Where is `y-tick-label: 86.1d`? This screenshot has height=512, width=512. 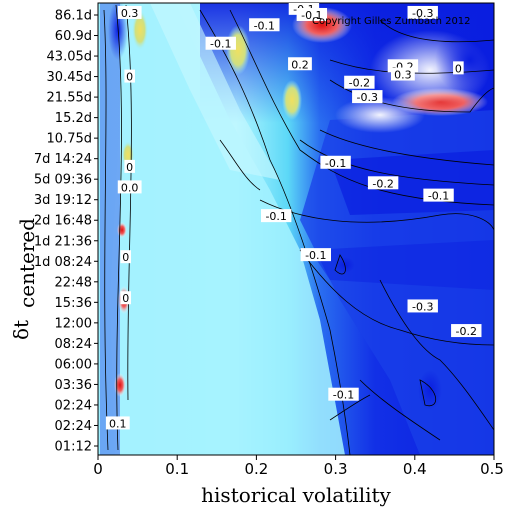 y-tick-label: 86.1d is located at coordinates (73, 16).